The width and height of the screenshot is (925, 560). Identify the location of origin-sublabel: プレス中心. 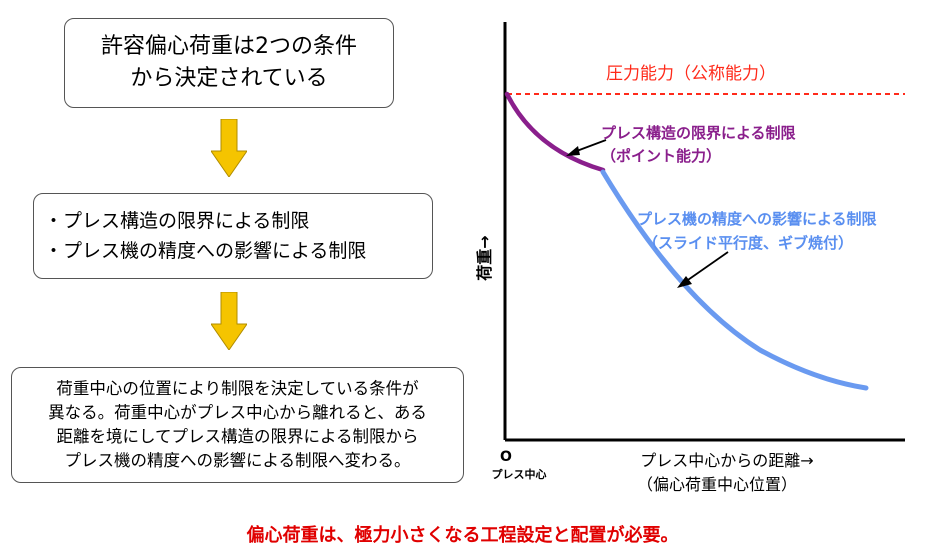
(519, 474).